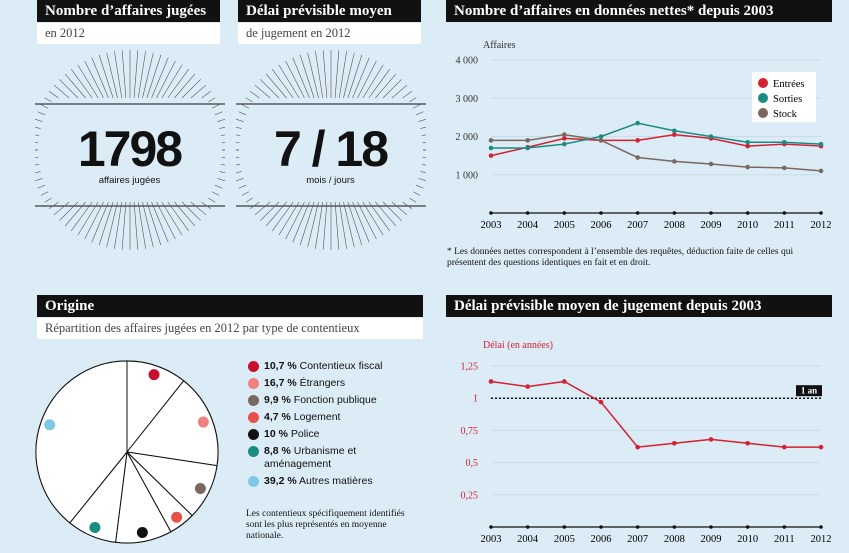  Describe the element at coordinates (518, 345) in the screenshot. I see `y-axis-title: Délai (en années)` at that location.